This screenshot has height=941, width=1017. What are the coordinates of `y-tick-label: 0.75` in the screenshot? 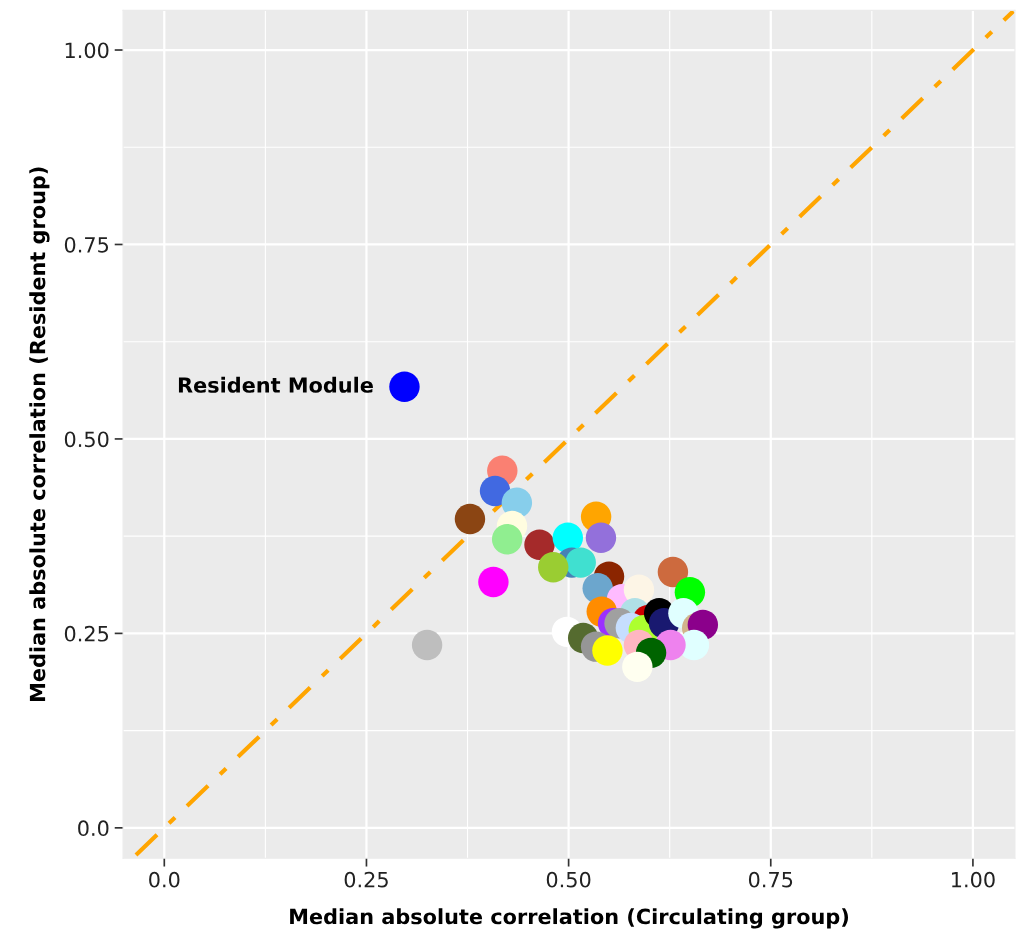 It's located at (86, 244).